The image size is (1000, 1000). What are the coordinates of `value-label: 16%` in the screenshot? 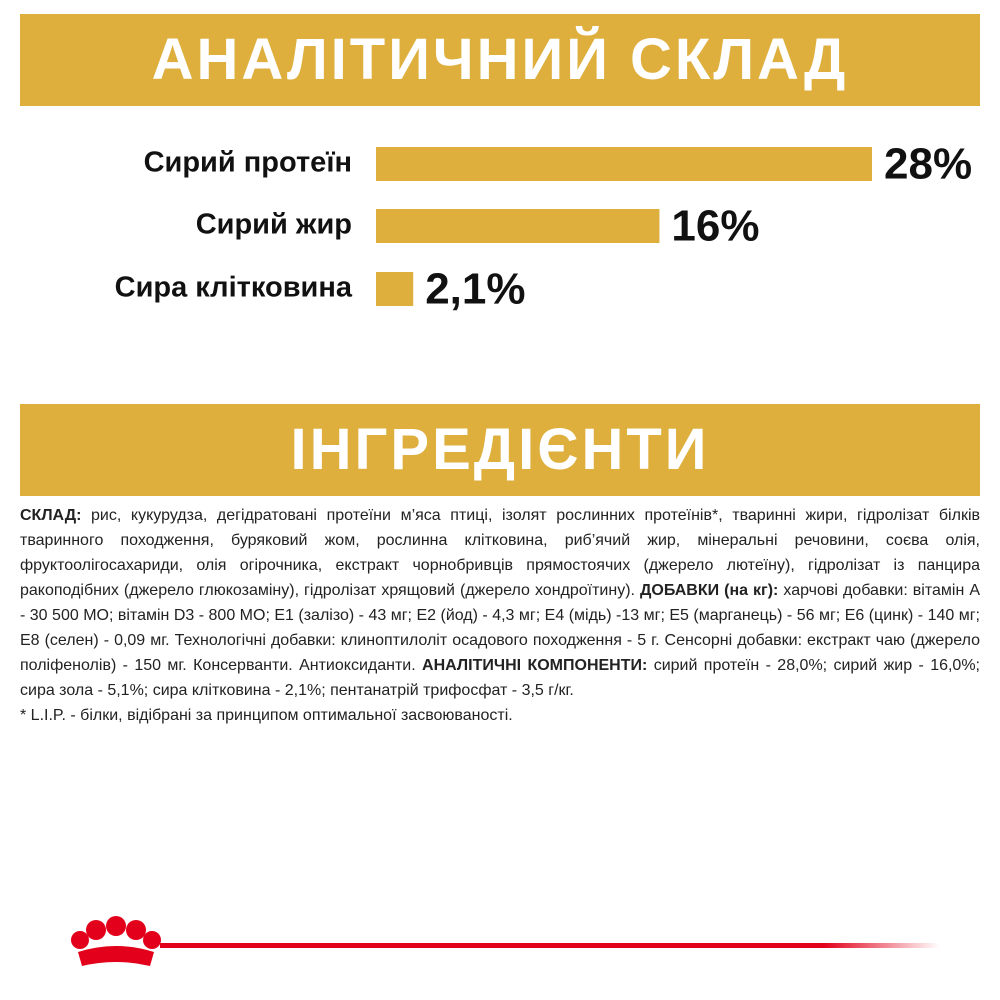 It's located at (715, 226).